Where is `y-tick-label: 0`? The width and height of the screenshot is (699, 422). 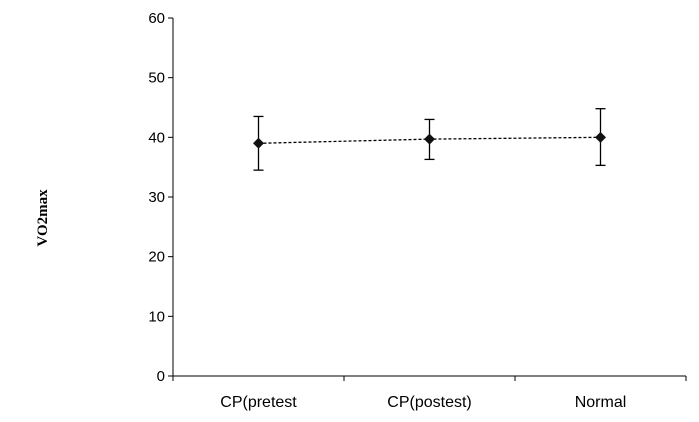 y-tick-label: 0 is located at coordinates (161, 376).